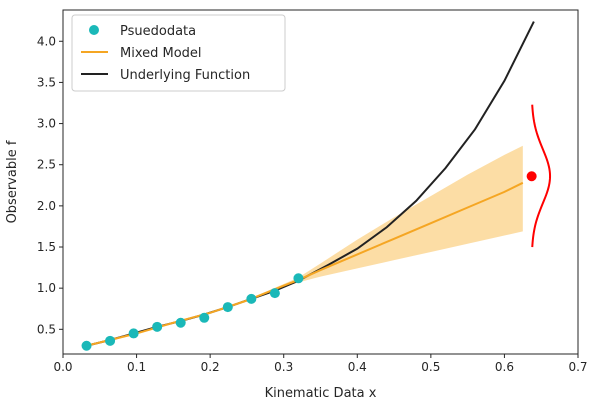  Describe the element at coordinates (430, 367) in the screenshot. I see `x-tick-label: 0.5` at that location.